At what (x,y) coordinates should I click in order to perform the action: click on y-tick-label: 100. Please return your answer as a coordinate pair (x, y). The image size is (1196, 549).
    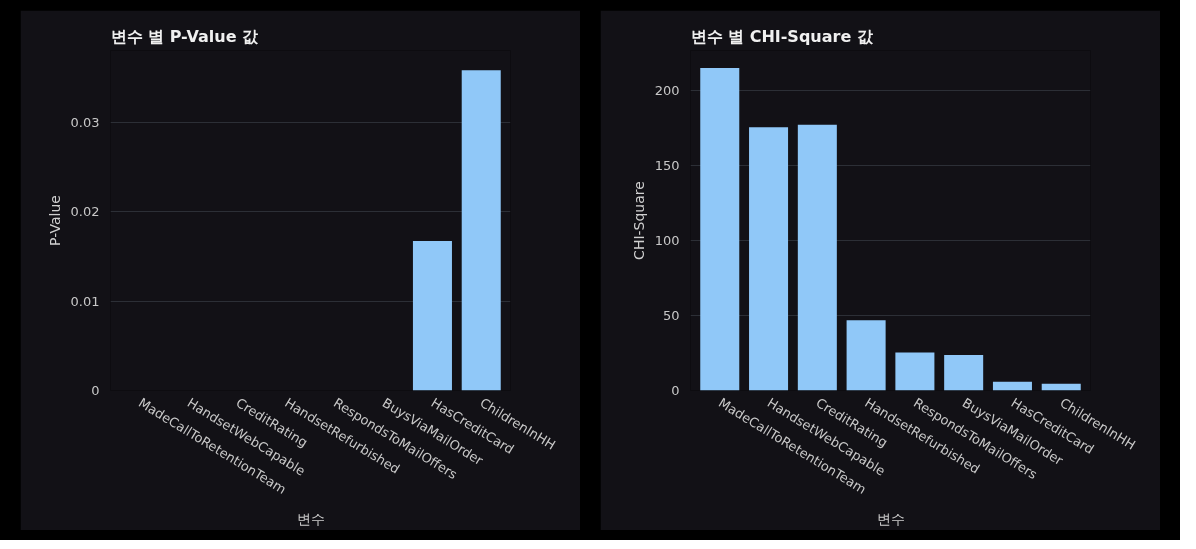
    Looking at the image, I should click on (667, 241).